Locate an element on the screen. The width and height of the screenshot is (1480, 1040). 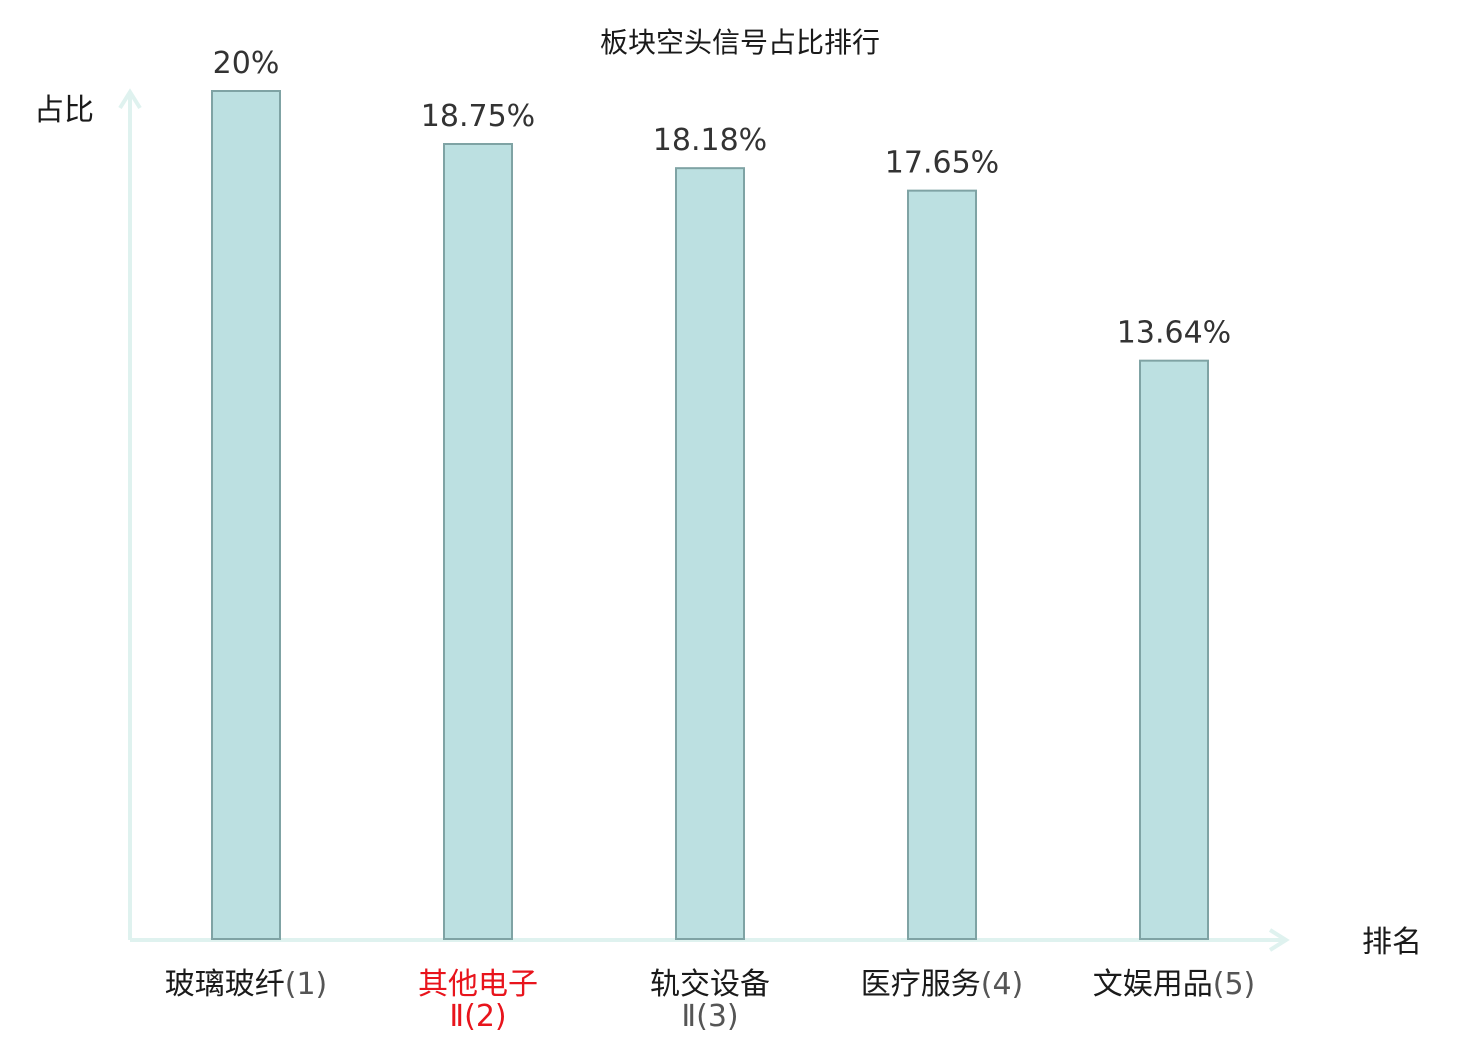
x-axis-label: 排名 is located at coordinates (1392, 942).